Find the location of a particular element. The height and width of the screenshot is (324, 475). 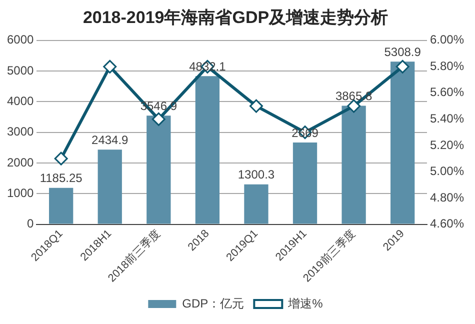

y2-tick-label: 5.20% is located at coordinates (447, 145).